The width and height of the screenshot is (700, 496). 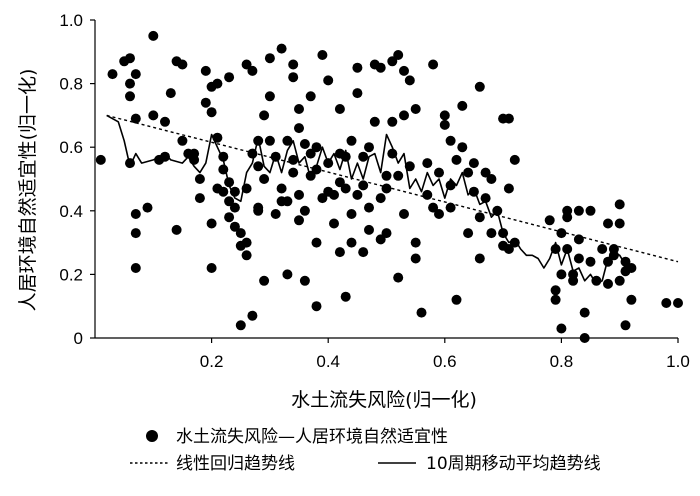 I want to click on y-tick-label: 1.0, so click(x=71, y=20).